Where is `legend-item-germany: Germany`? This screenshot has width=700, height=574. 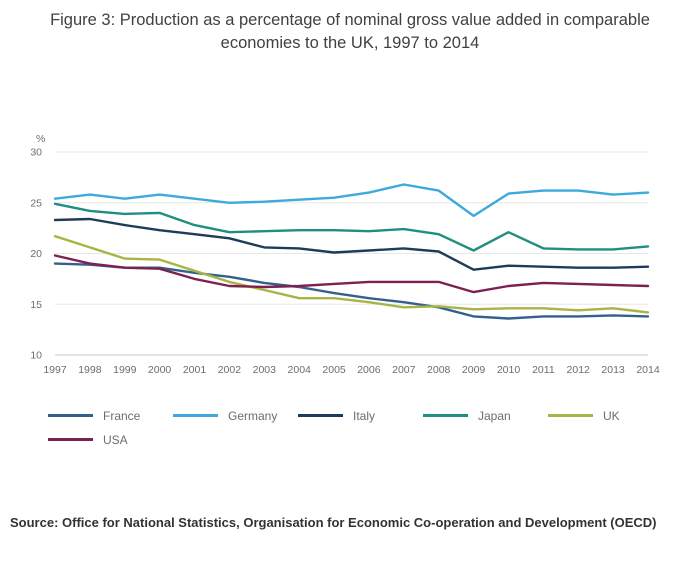 legend-item-germany: Germany is located at coordinates (235, 415).